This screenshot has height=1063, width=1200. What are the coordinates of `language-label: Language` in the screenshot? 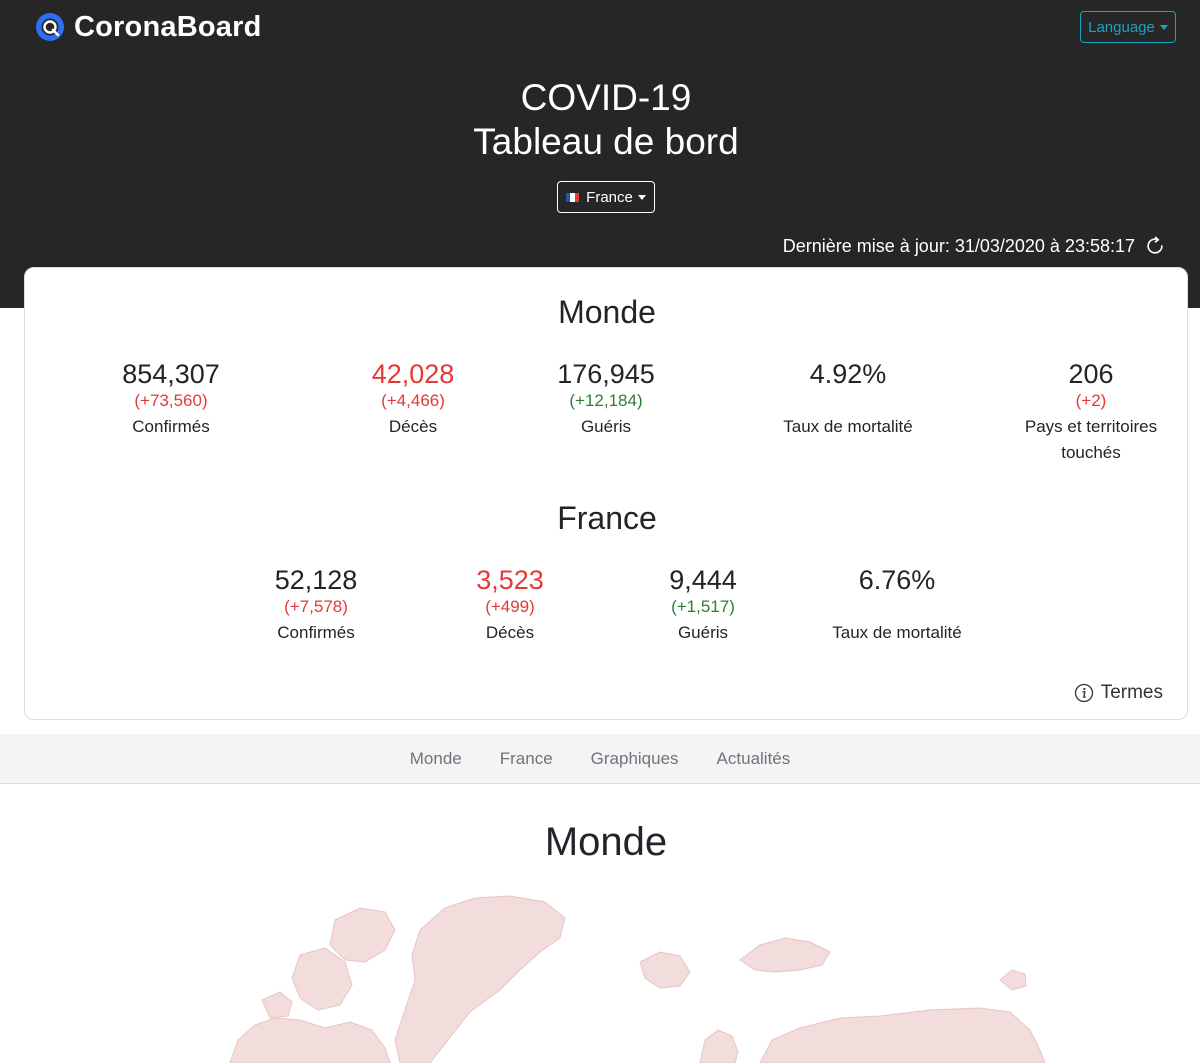 It's located at (1121, 27).